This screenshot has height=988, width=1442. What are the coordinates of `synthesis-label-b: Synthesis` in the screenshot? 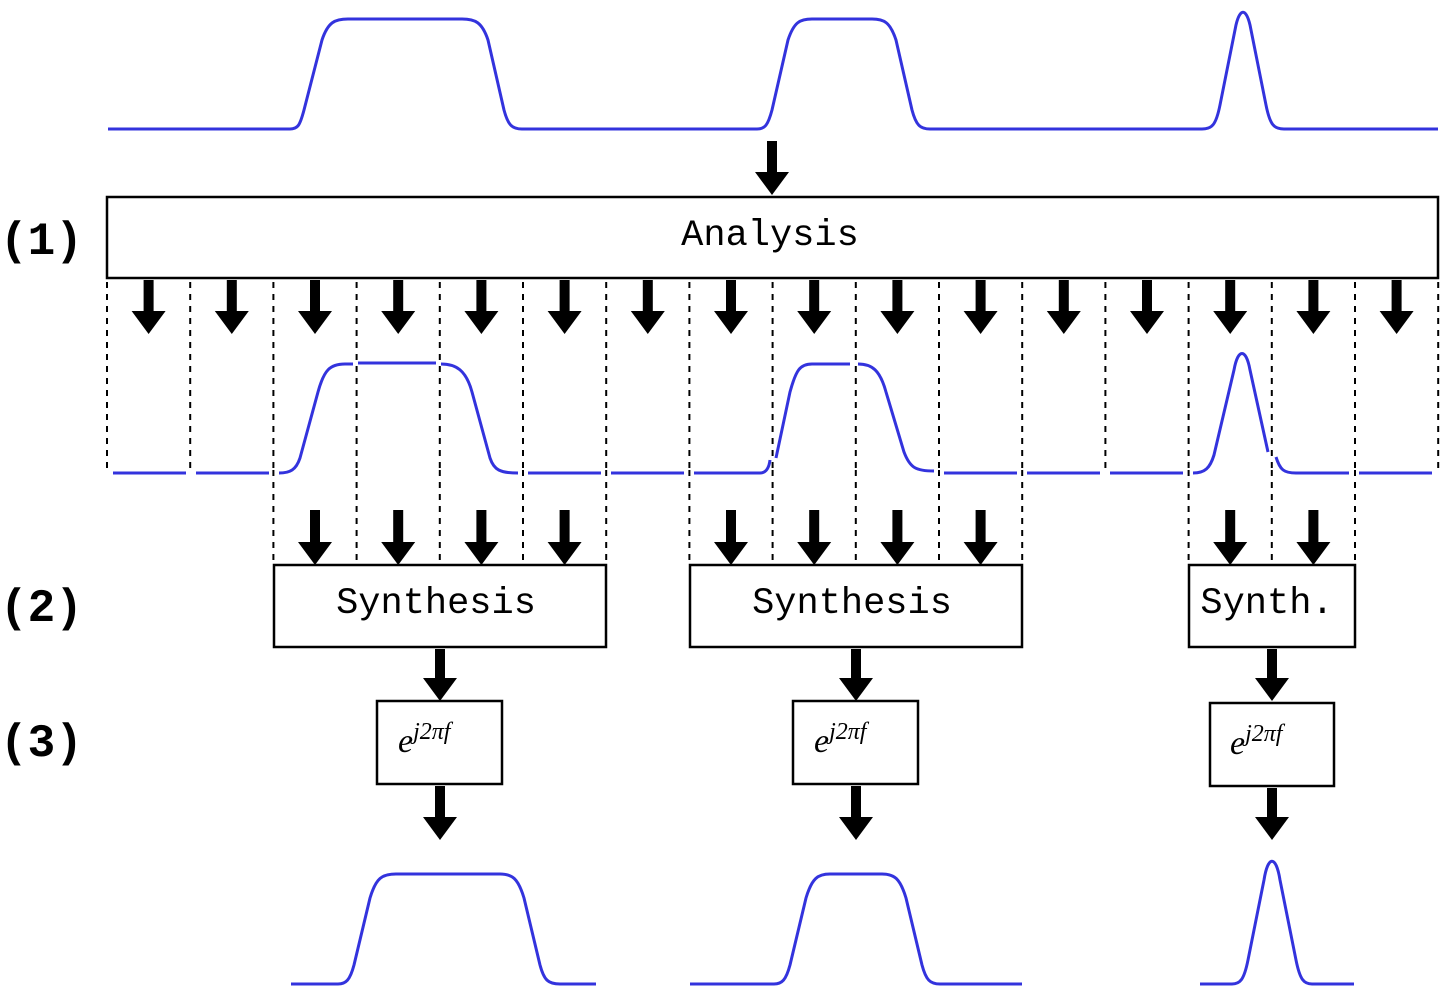 It's located at (852, 604).